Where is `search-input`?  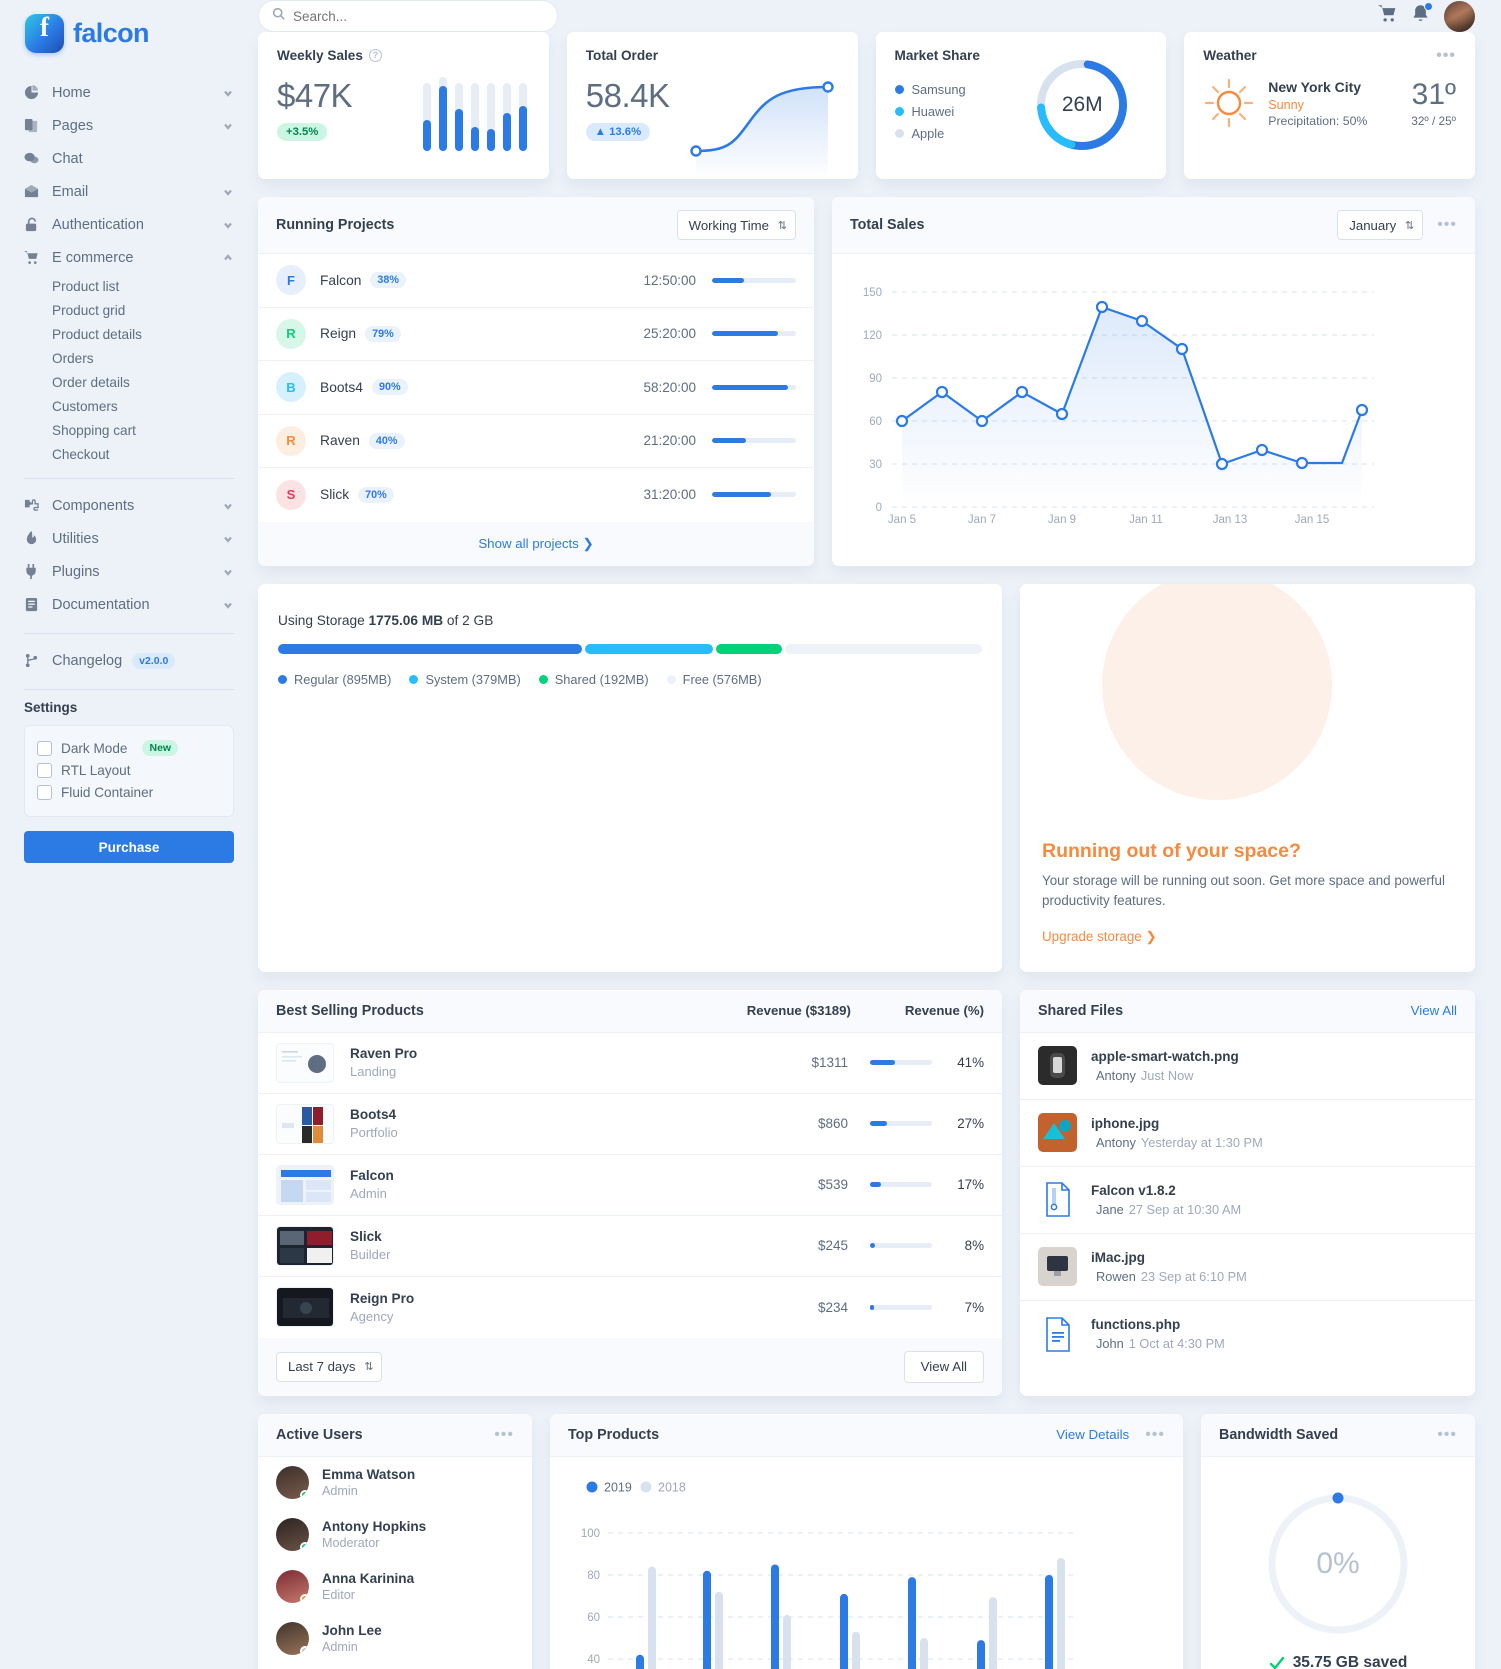 search-input is located at coordinates (418, 16).